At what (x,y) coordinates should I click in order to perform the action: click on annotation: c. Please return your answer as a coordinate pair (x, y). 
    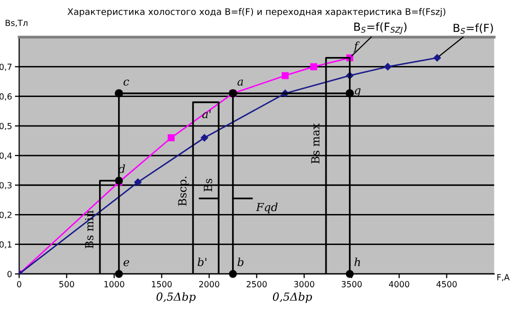
    Looking at the image, I should click on (127, 83).